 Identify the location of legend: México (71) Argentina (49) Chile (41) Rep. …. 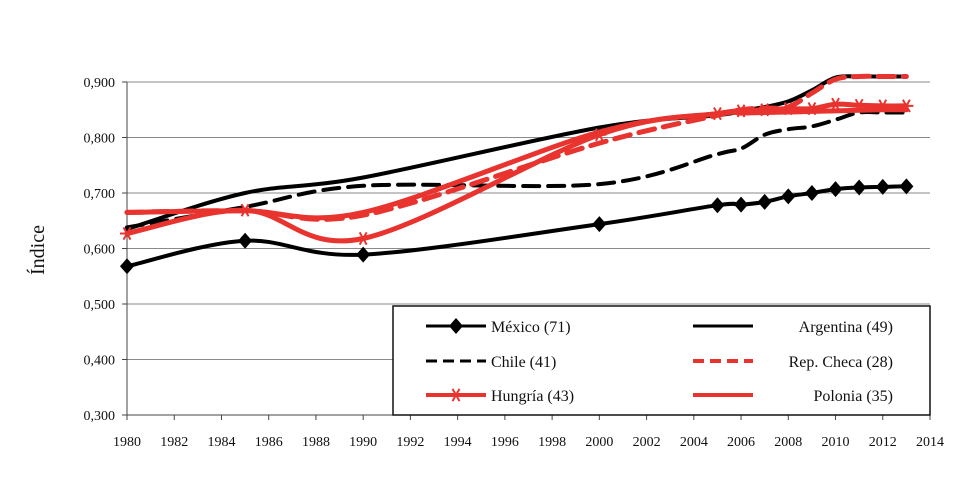
(661, 360).